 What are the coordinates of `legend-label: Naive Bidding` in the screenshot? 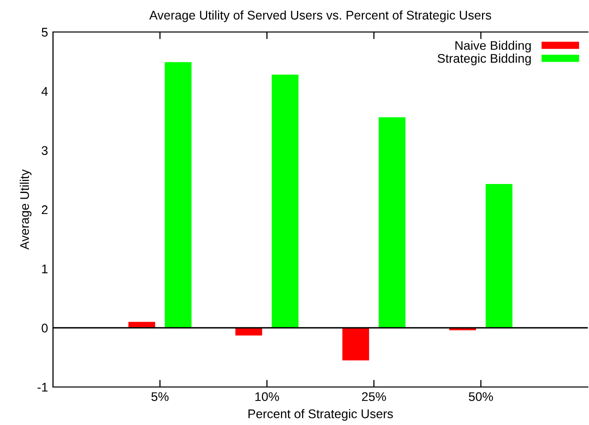 It's located at (493, 46).